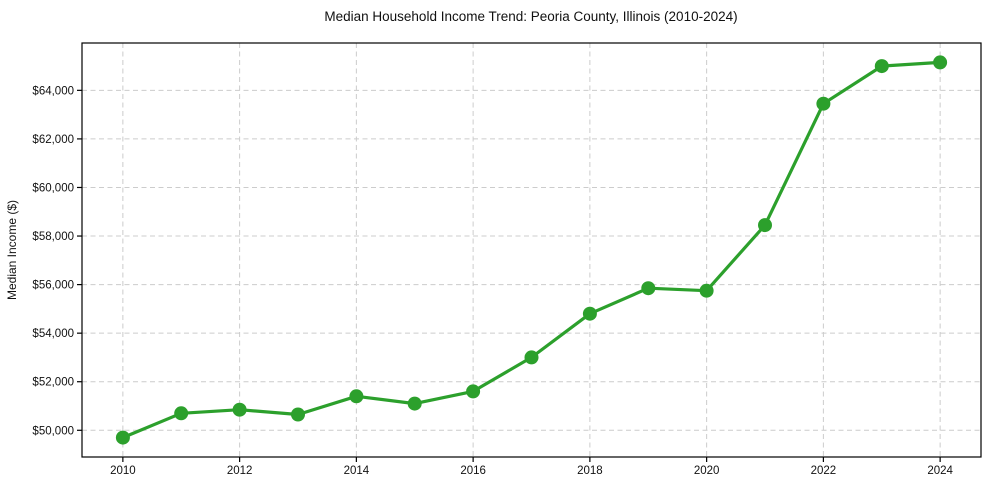 This screenshot has width=989, height=490. Describe the element at coordinates (53, 140) in the screenshot. I see `y-tick-label: $62,000` at that location.